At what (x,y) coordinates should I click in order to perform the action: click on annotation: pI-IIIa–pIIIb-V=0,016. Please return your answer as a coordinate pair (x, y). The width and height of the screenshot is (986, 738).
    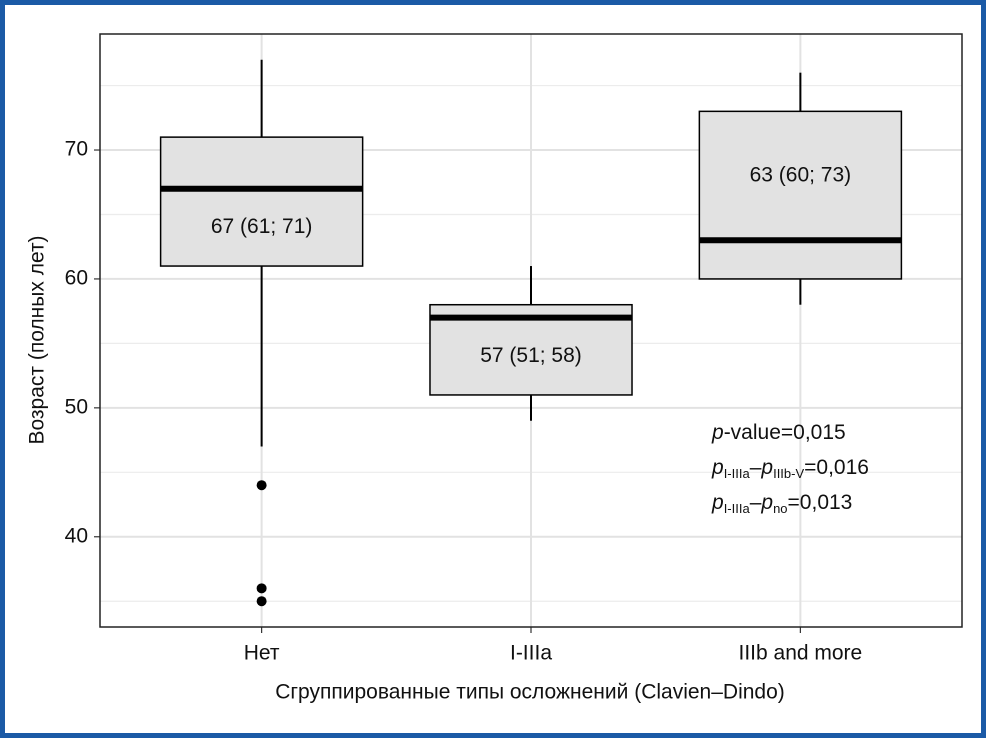
    Looking at the image, I should click on (790, 469).